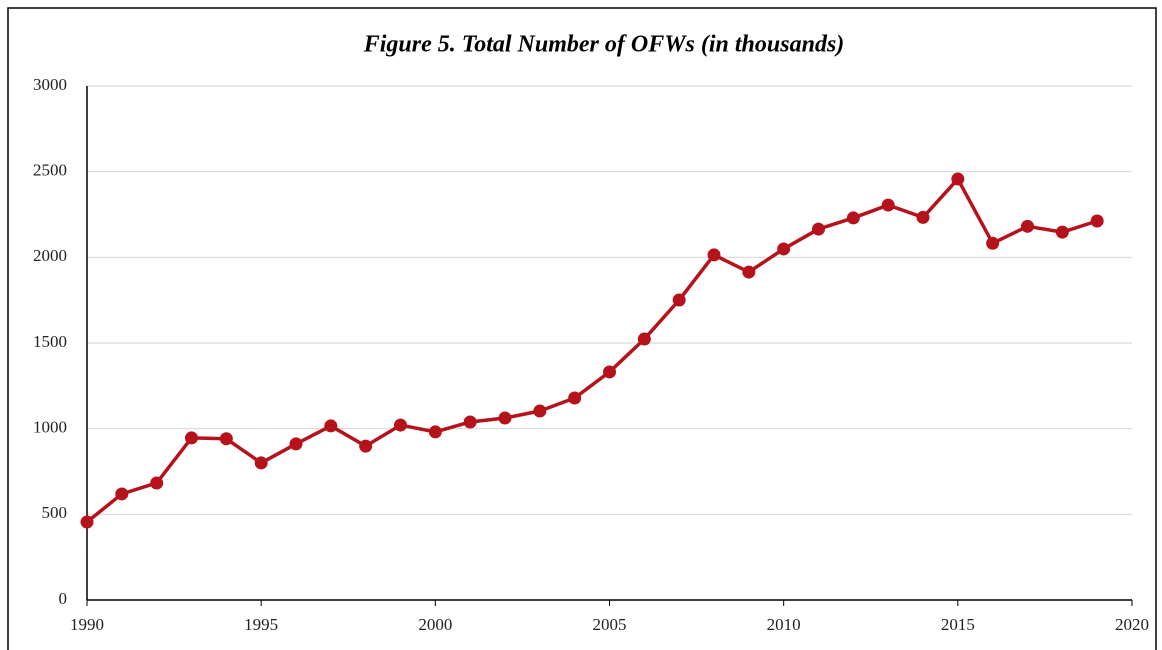 This screenshot has width=1162, height=650. I want to click on y-tick-label: 500, so click(55, 512).